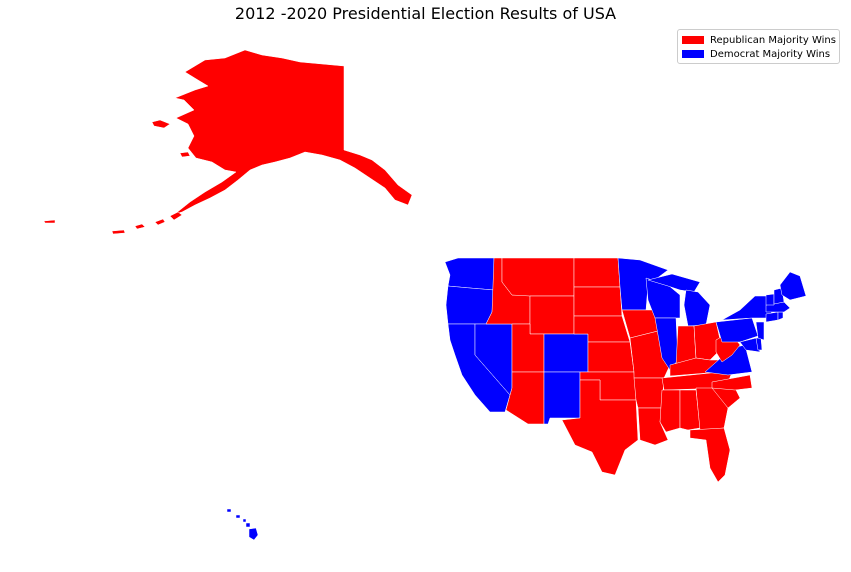  What do you see at coordinates (708, 341) in the screenshot?
I see `region-ohio` at bounding box center [708, 341].